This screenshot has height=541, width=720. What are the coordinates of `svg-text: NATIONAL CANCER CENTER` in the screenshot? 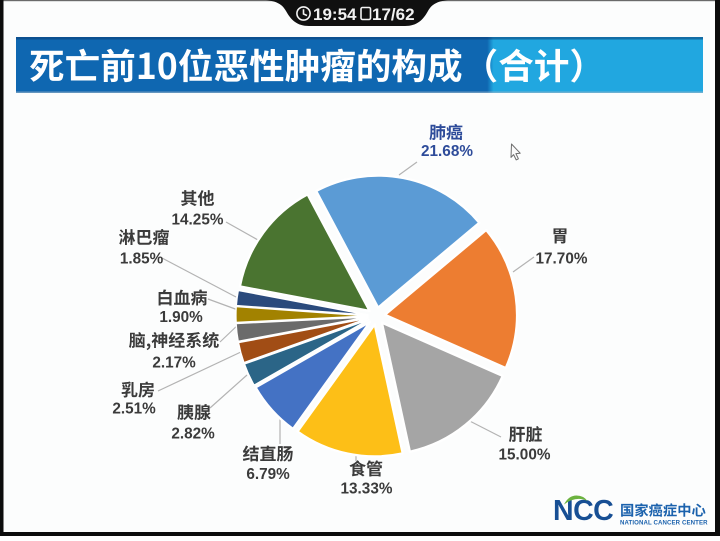 It's located at (664, 523).